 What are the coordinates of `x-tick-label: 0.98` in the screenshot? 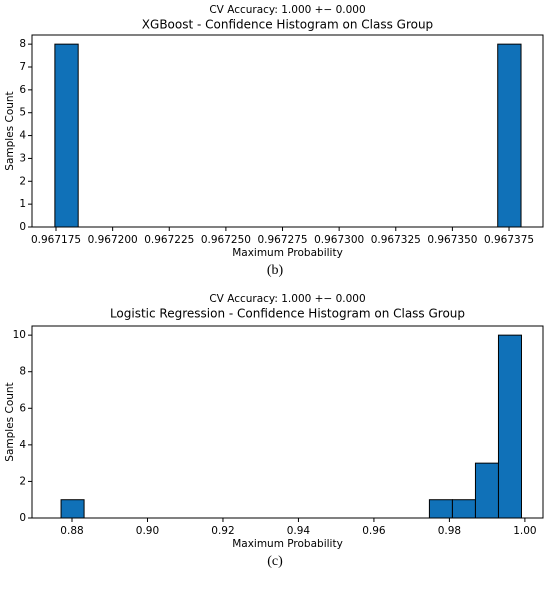 It's located at (449, 531).